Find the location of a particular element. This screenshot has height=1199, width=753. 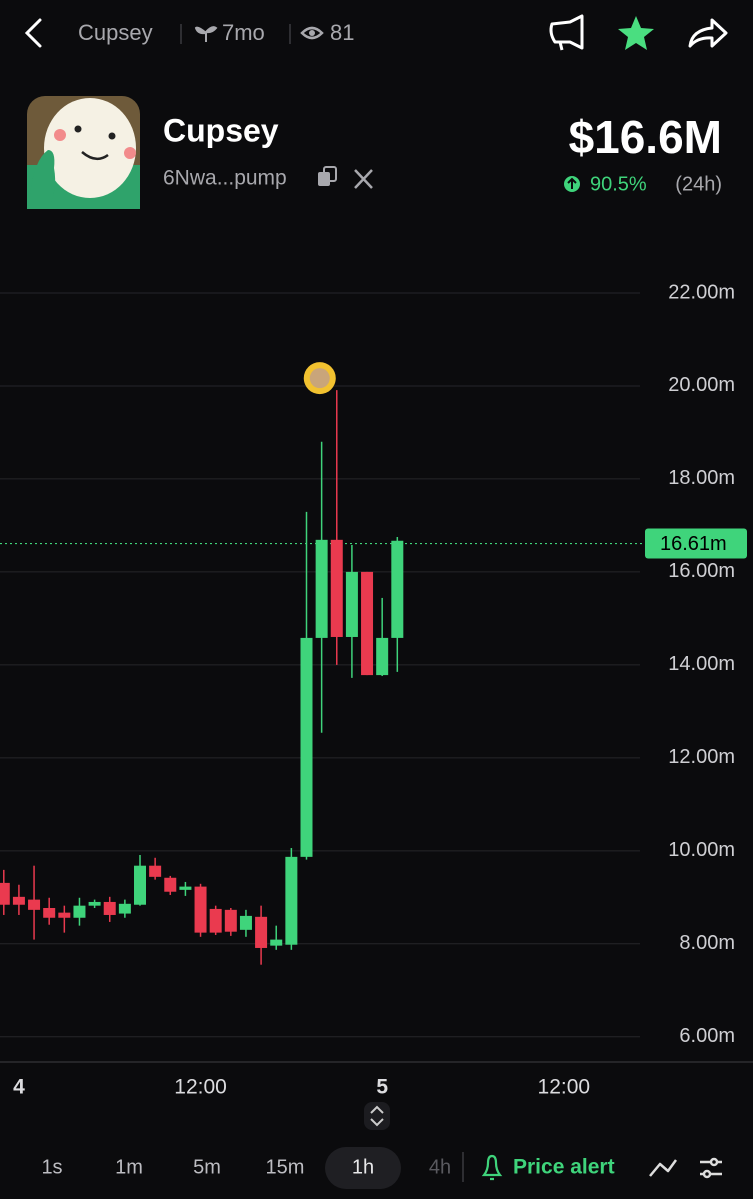

announce-button is located at coordinates (566, 32).